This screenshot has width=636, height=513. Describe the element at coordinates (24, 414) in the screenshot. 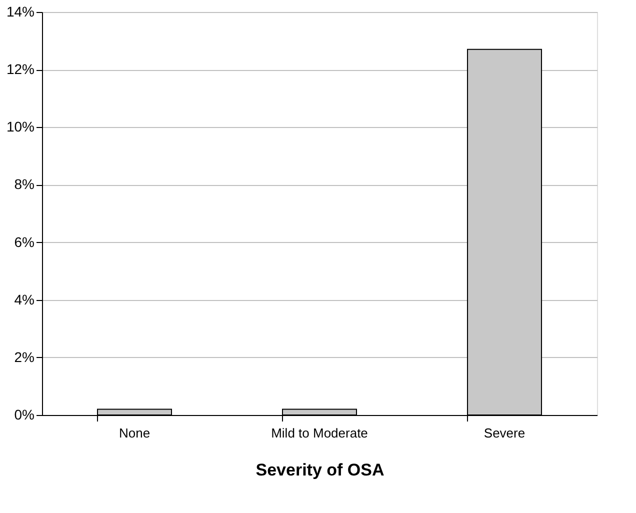

I see `y-tick-label: 0%` at that location.